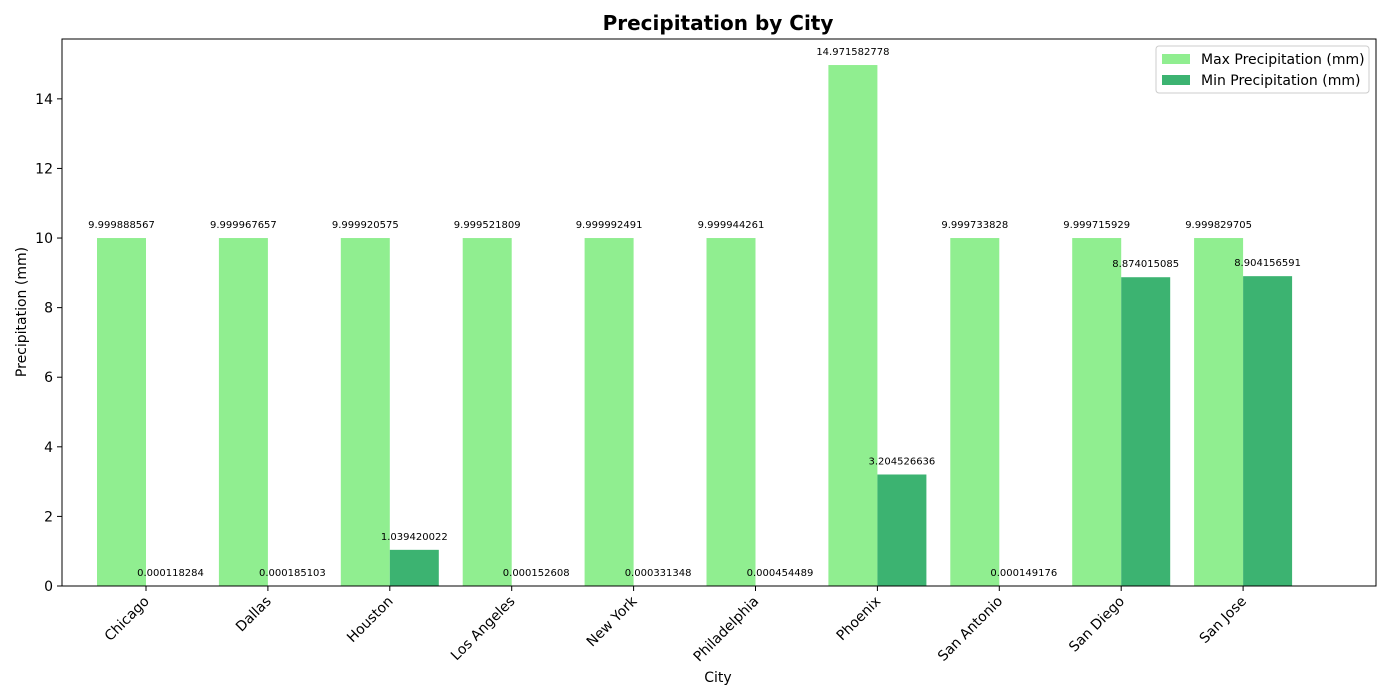  I want to click on x-tick-label-6: Phoenix, so click(859, 619).